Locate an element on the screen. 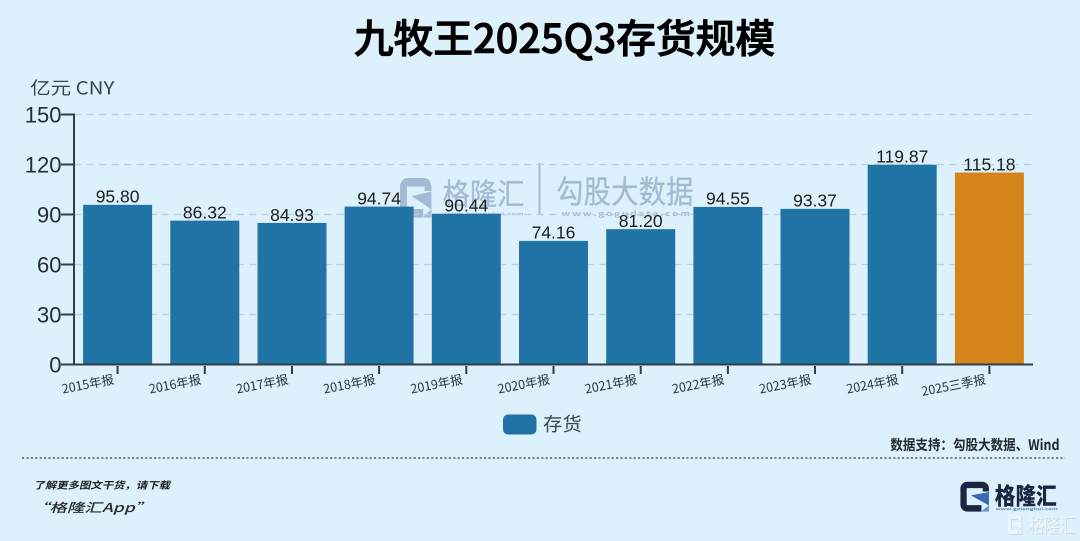  svg-text: 90.44 is located at coordinates (466, 206).